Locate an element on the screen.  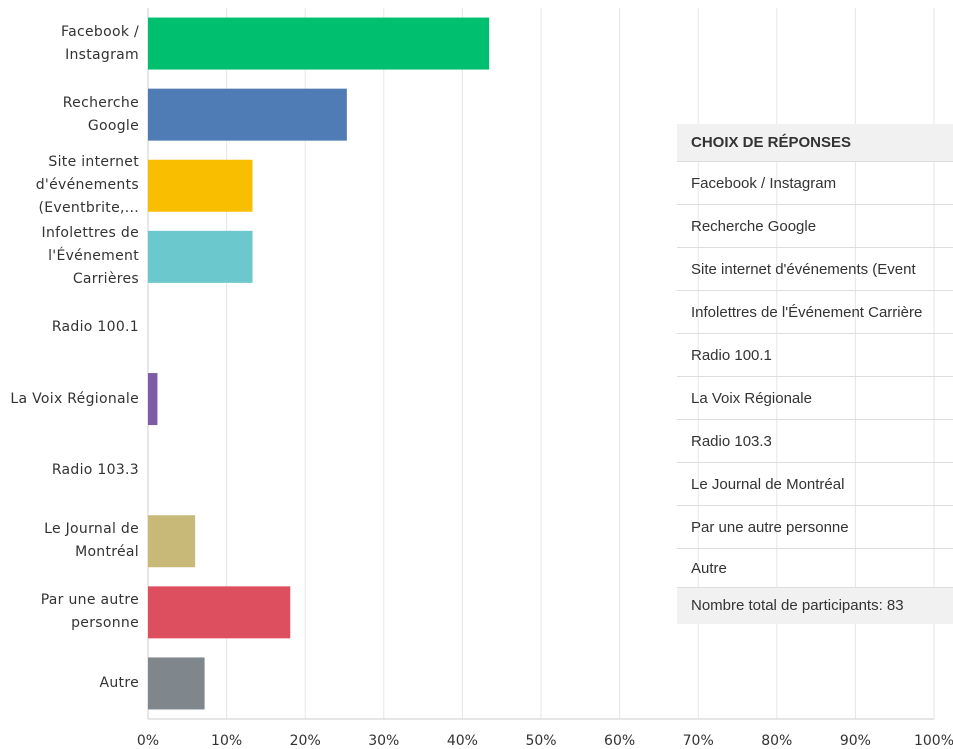
x-tick-label: 20% is located at coordinates (305, 741).